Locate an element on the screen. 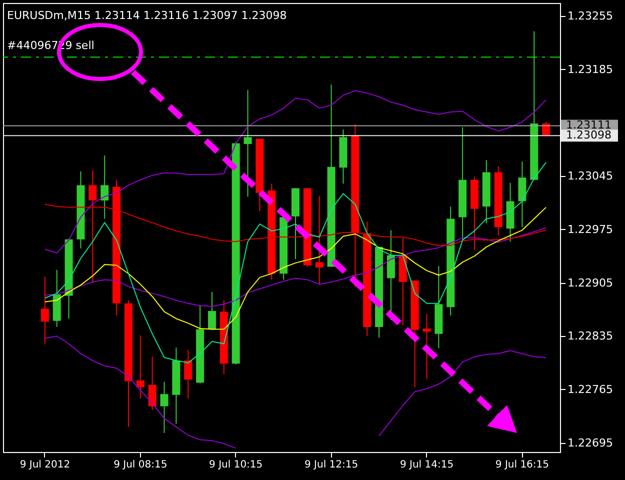 Image resolution: width=625 pixels, height=480 pixels. x-tick-label: 9 Jul 10:15 is located at coordinates (236, 465).